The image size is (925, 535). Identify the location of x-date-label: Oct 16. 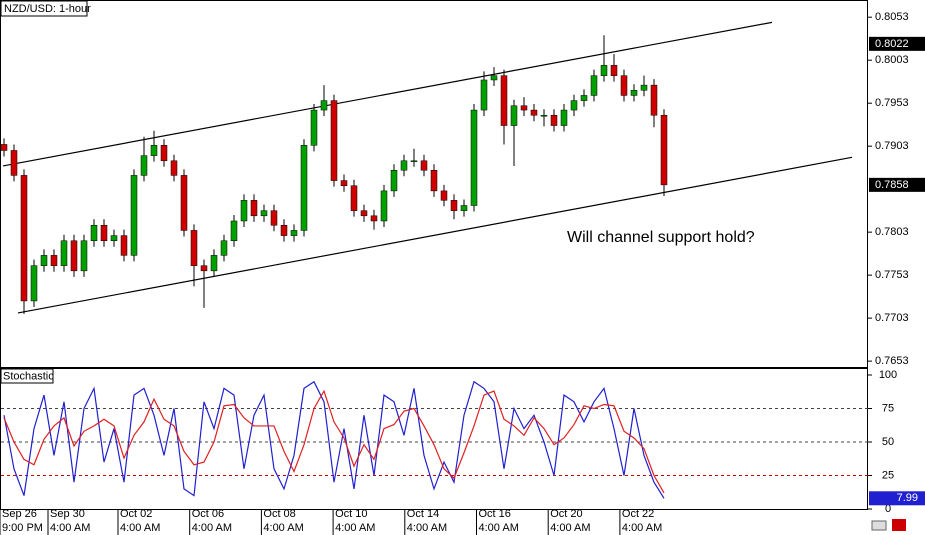
(495, 514).